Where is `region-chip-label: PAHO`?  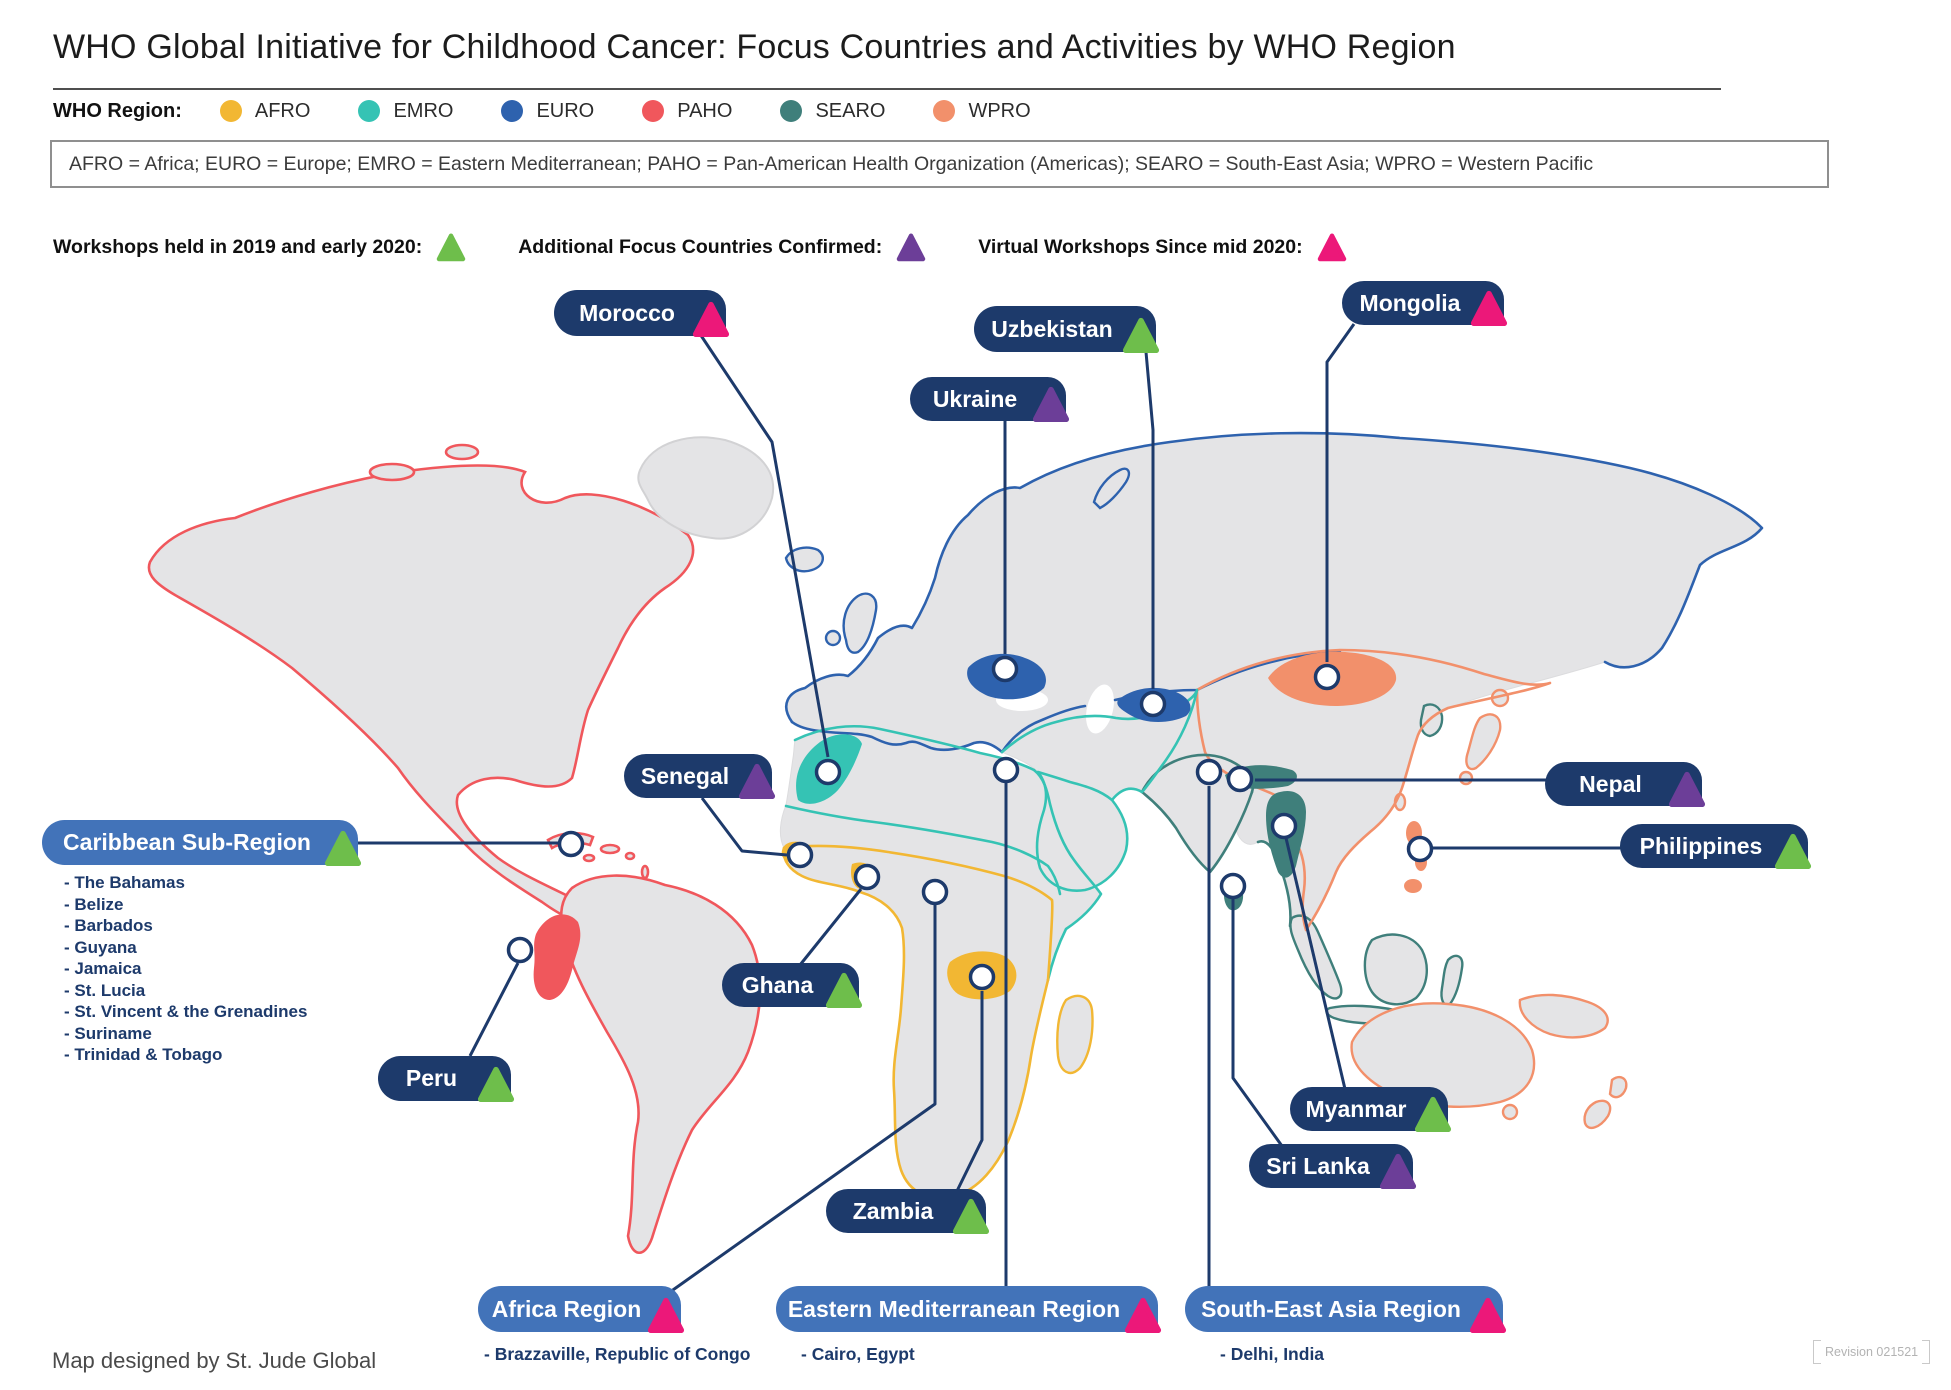 region-chip-label: PAHO is located at coordinates (705, 110).